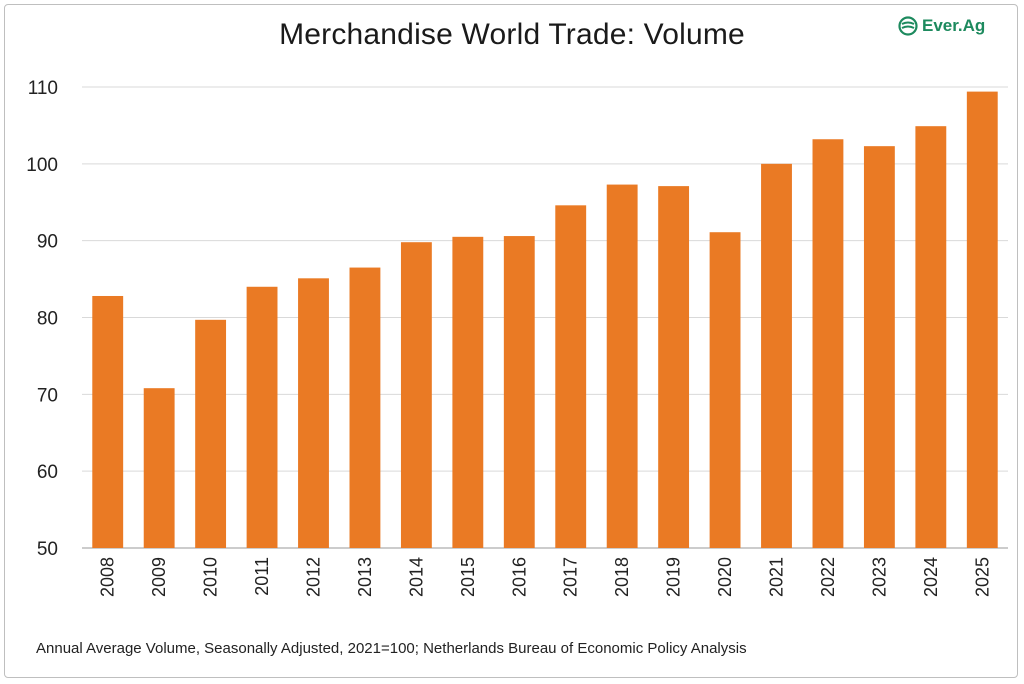 Image resolution: width=1024 pixels, height=684 pixels. What do you see at coordinates (512, 34) in the screenshot?
I see `chart-title: Merchandise World Trade: Volume` at bounding box center [512, 34].